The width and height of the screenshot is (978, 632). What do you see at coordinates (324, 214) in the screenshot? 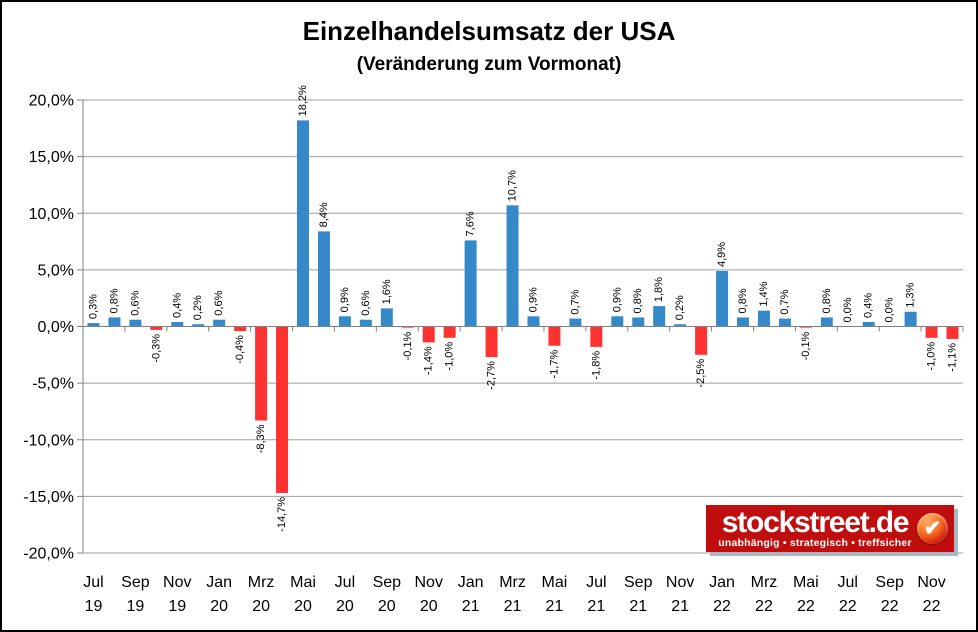
I see `bar-value-label: 8,4%` at bounding box center [324, 214].